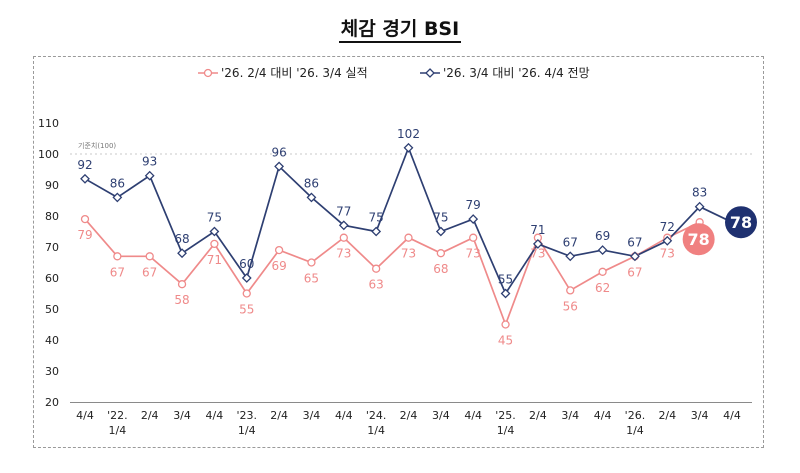  What do you see at coordinates (246, 264) in the screenshot?
I see `data-label: 60` at bounding box center [246, 264].